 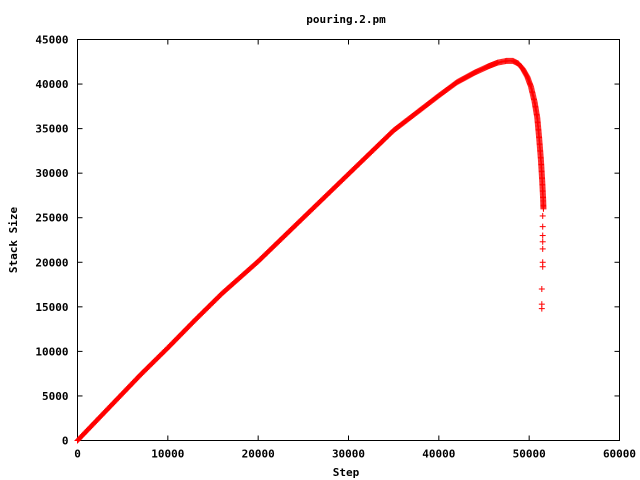 I want to click on y-axis-label: Stack Size, so click(x=13, y=240).